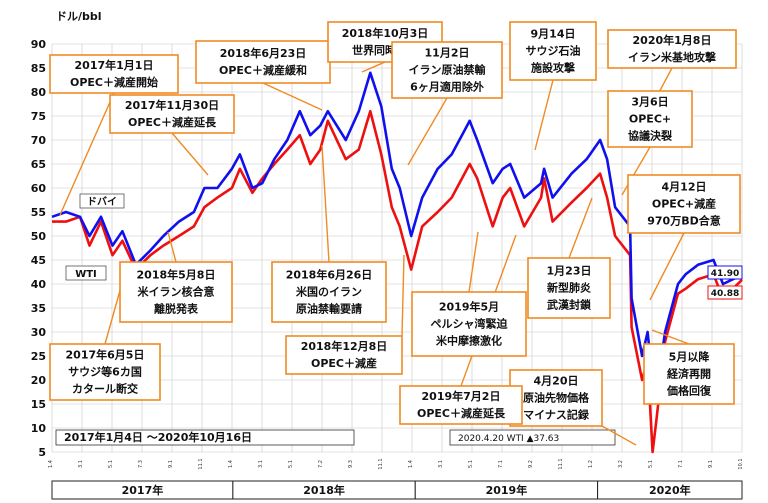 The image size is (768, 503). What do you see at coordinates (324, 490) in the screenshot?
I see `year-label: 2018年` at bounding box center [324, 490].